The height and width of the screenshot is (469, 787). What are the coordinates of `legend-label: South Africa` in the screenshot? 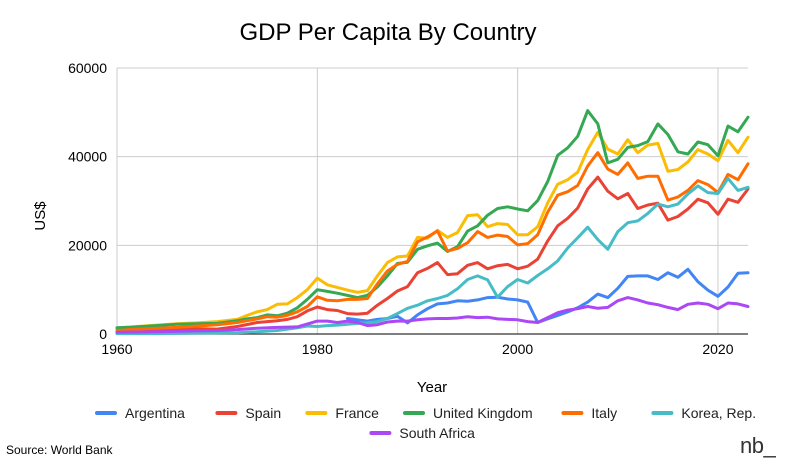 It's located at (437, 433).